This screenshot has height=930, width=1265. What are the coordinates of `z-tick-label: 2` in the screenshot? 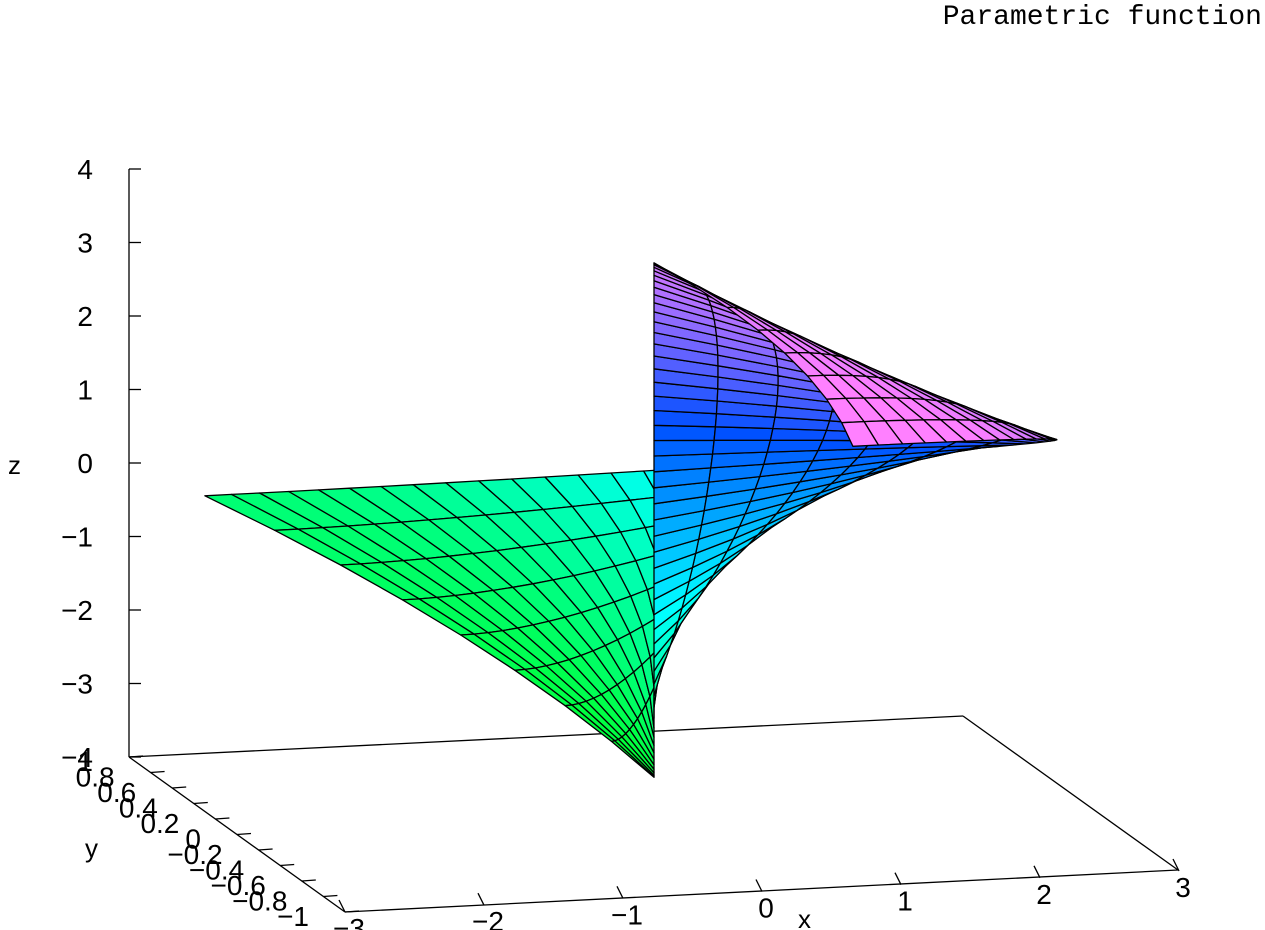 It's located at (85, 316).